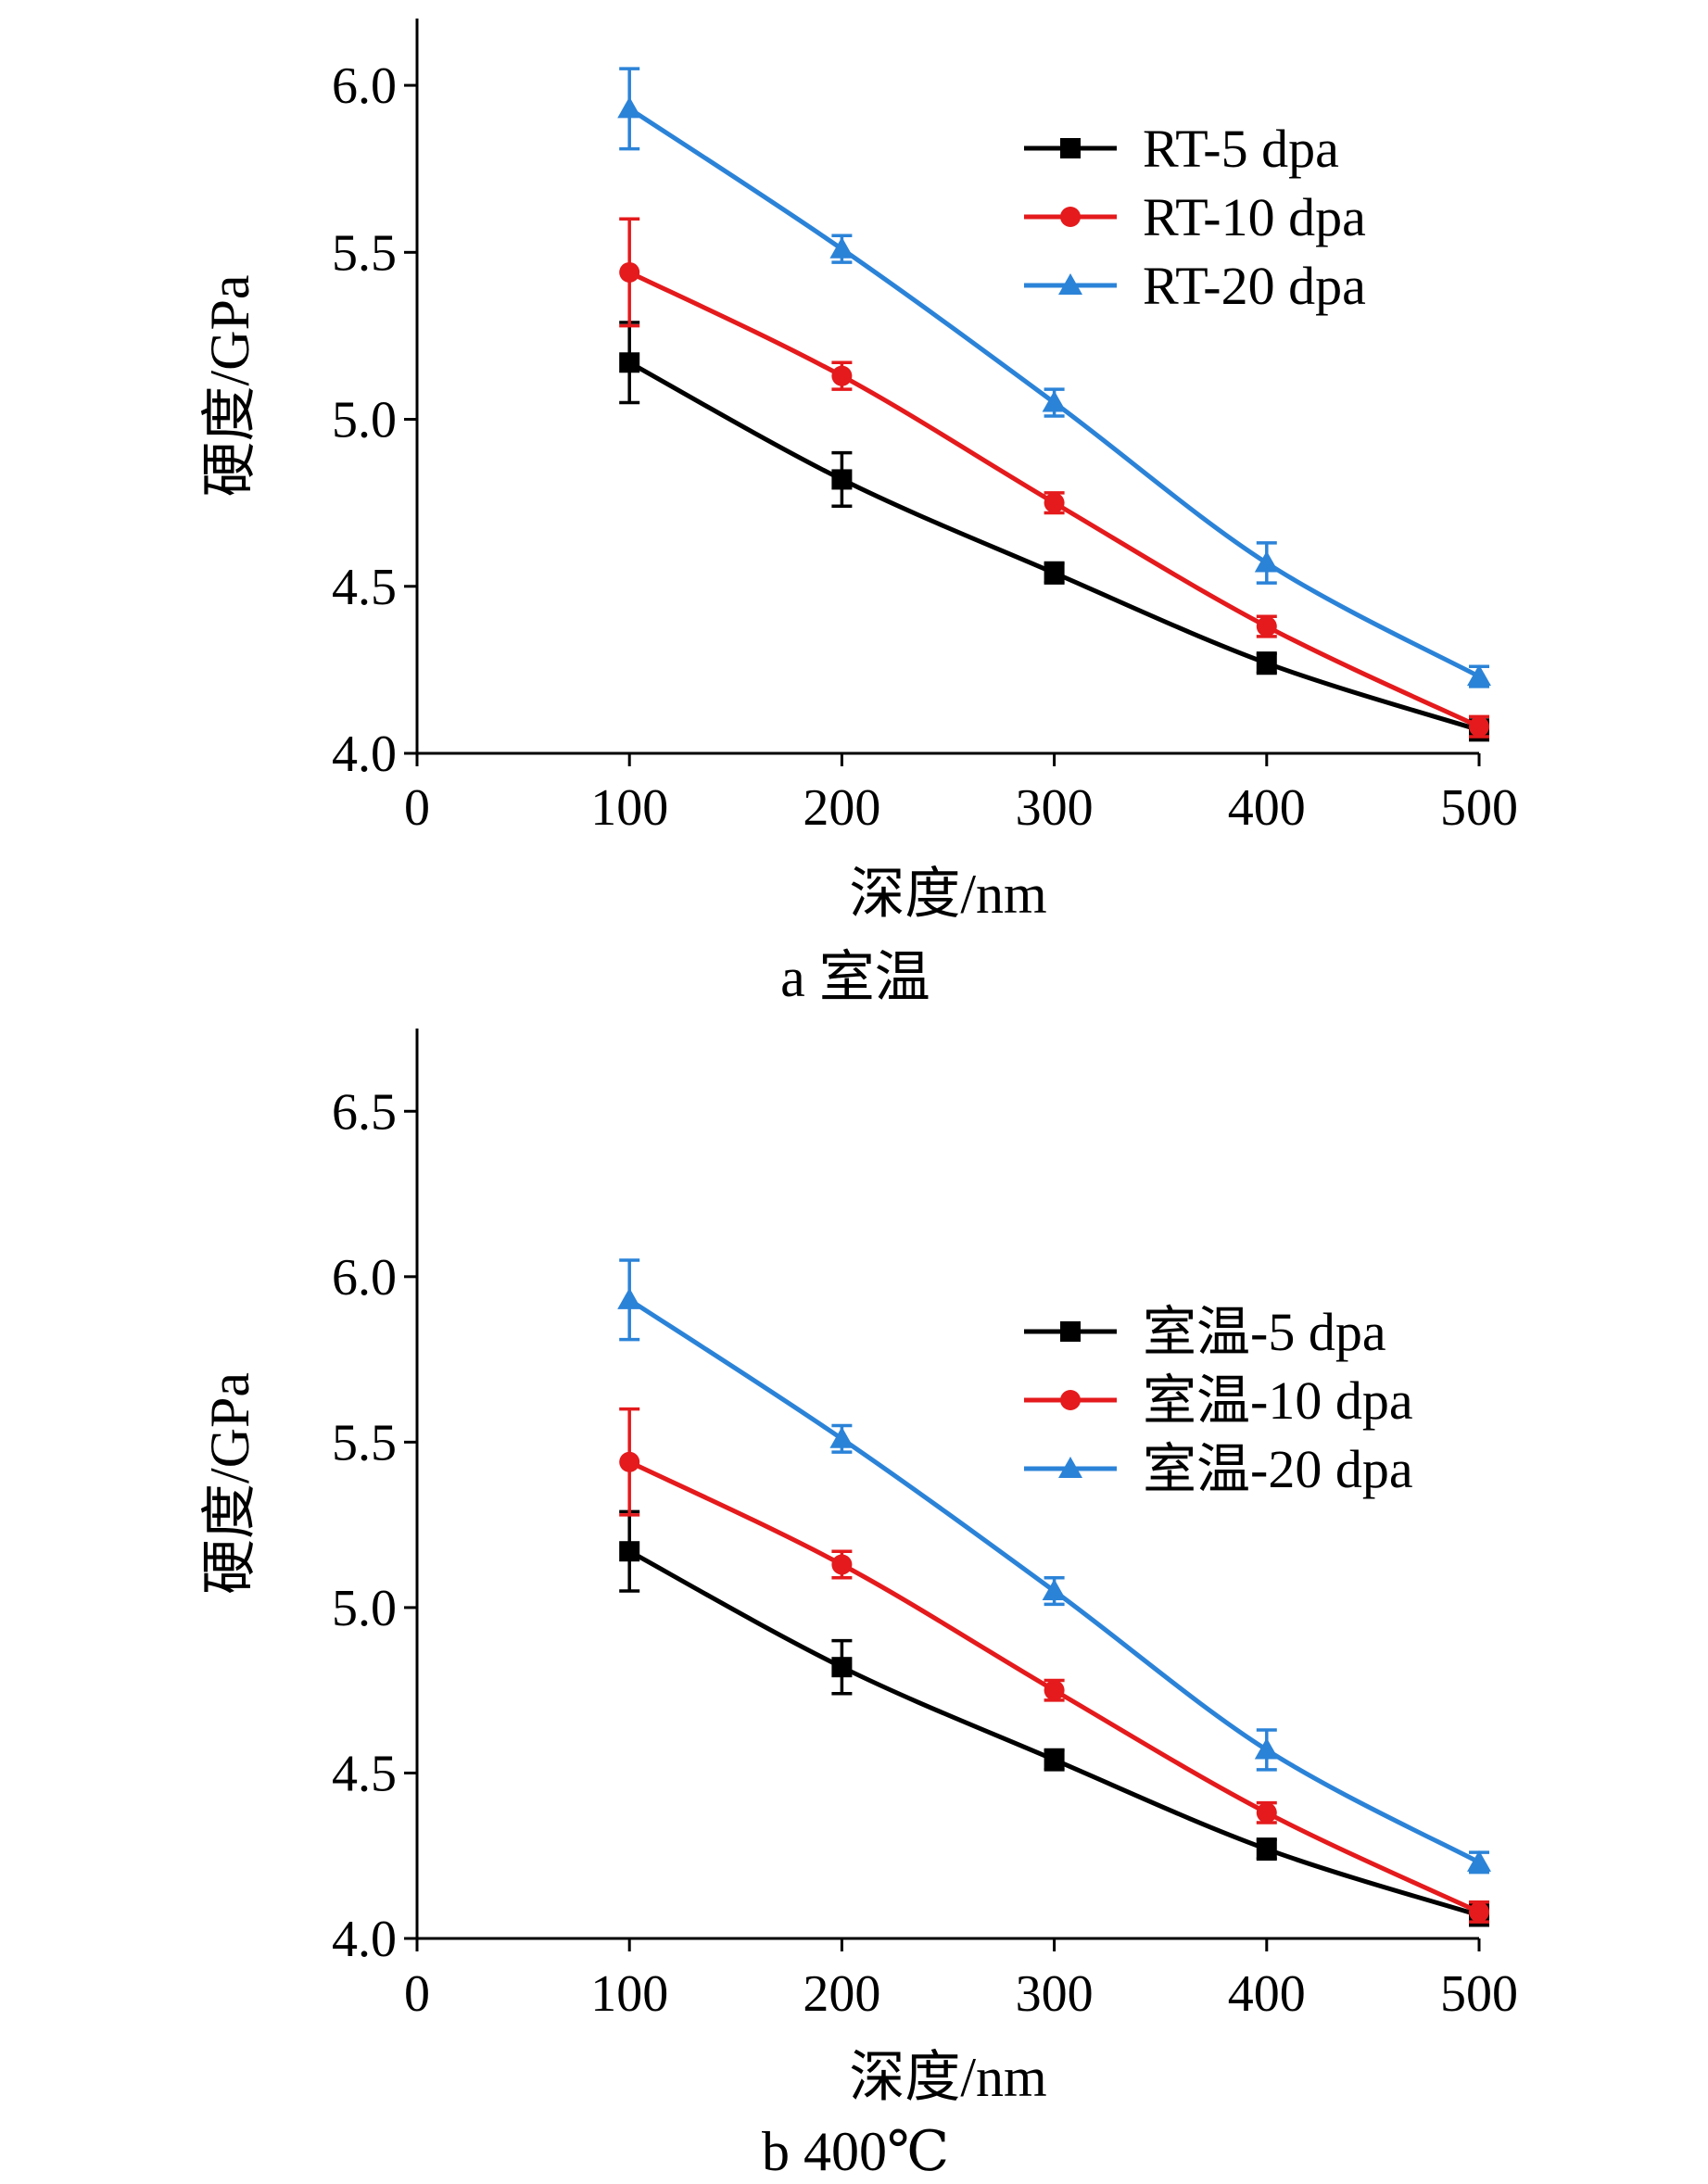  What do you see at coordinates (364, 1112) in the screenshot?
I see `y-tick-label: 6.5` at bounding box center [364, 1112].